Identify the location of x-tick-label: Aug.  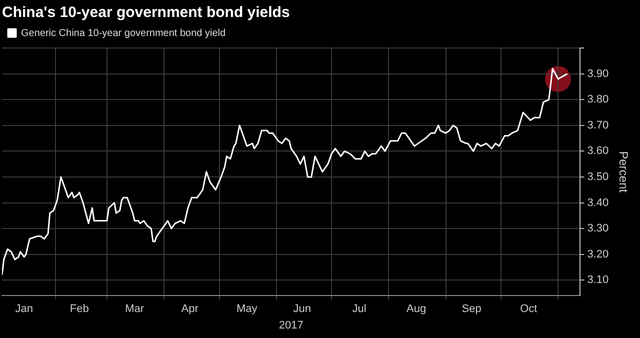
(416, 309).